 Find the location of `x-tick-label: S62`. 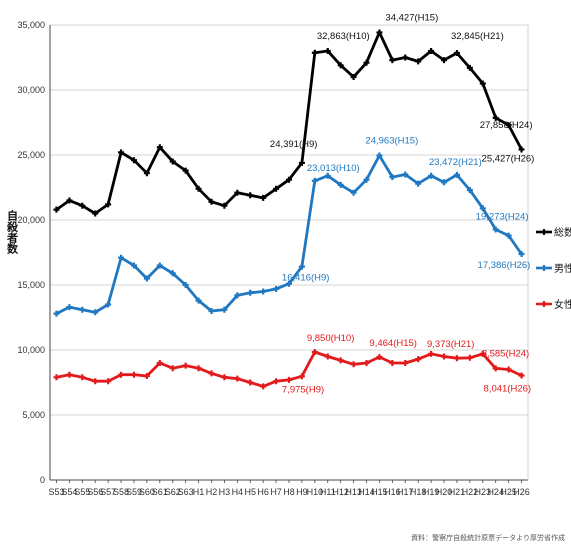

x-tick-label: S62 is located at coordinates (173, 492).